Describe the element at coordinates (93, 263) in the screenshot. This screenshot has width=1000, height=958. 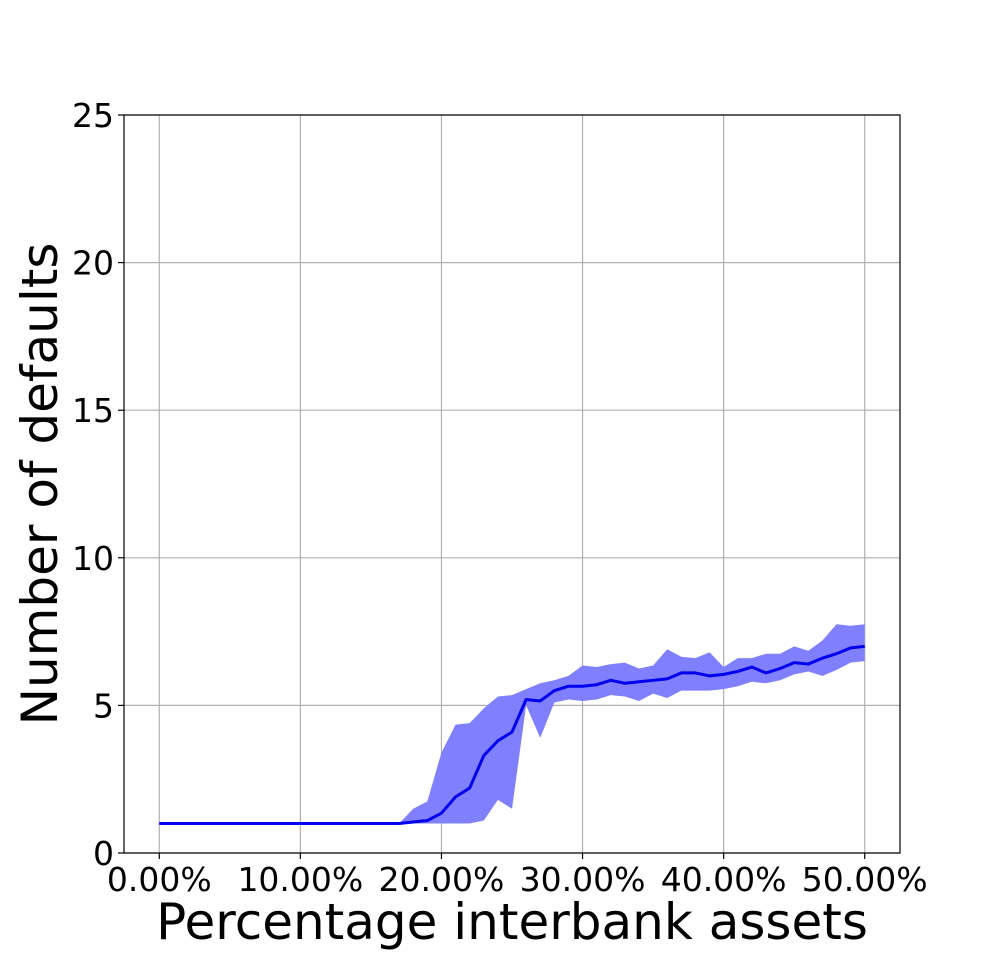
I see `y-tick-label: 20` at that location.